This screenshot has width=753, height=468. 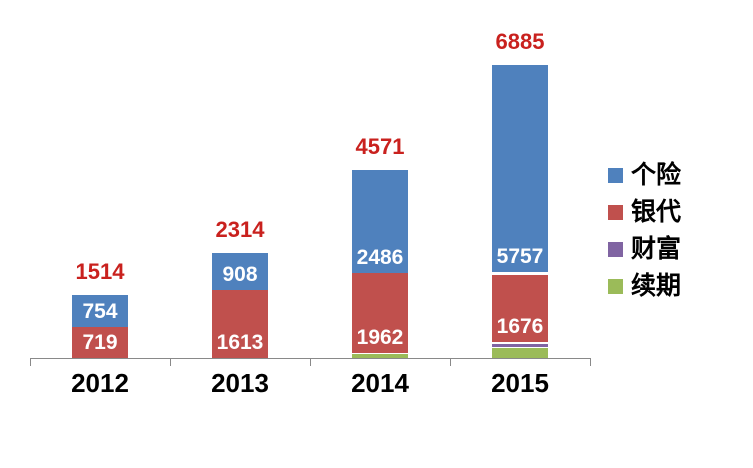 I want to click on bar-segment: 908, so click(x=240, y=271).